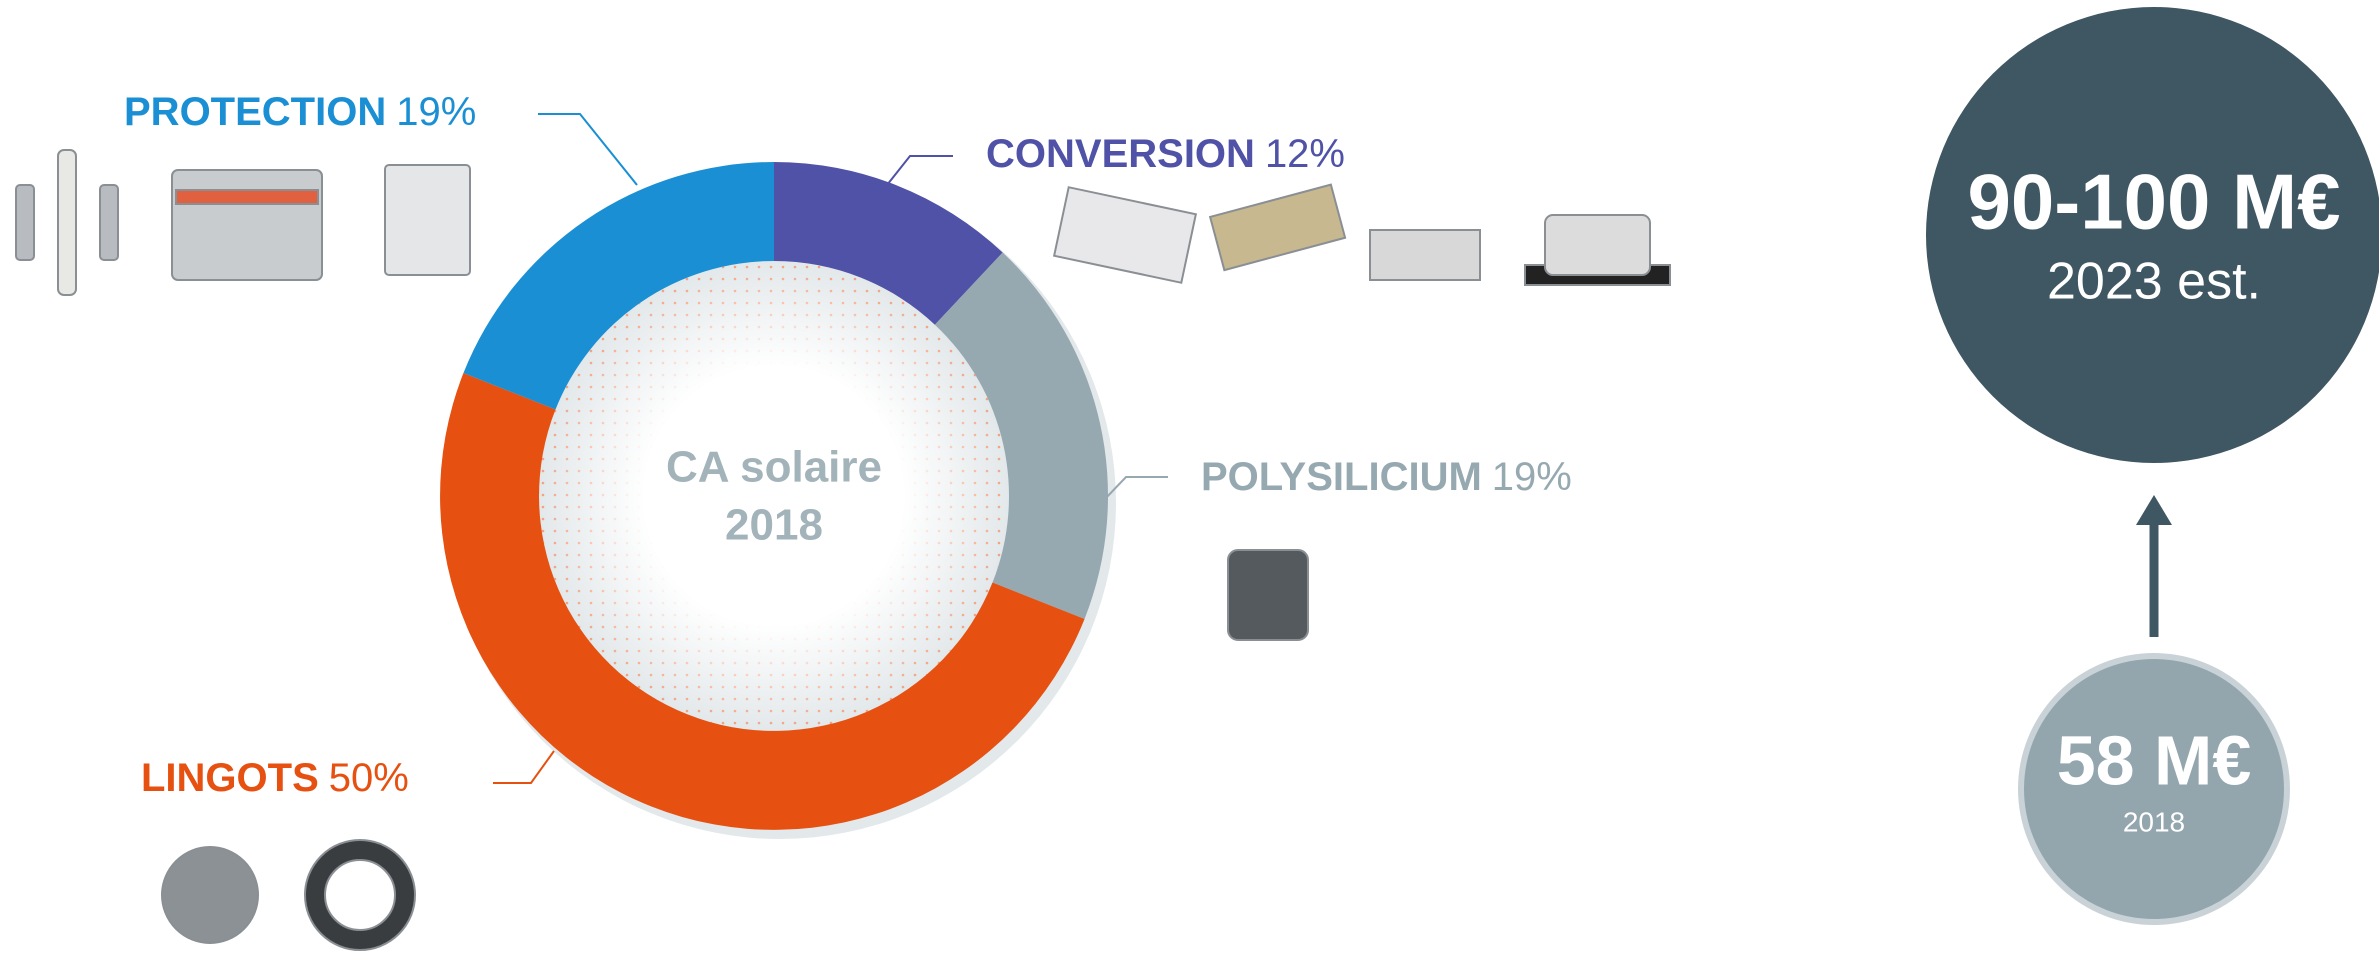 This screenshot has width=2379, height=958. Describe the element at coordinates (2154, 510) in the screenshot. I see `growth-arrowhead` at that location.